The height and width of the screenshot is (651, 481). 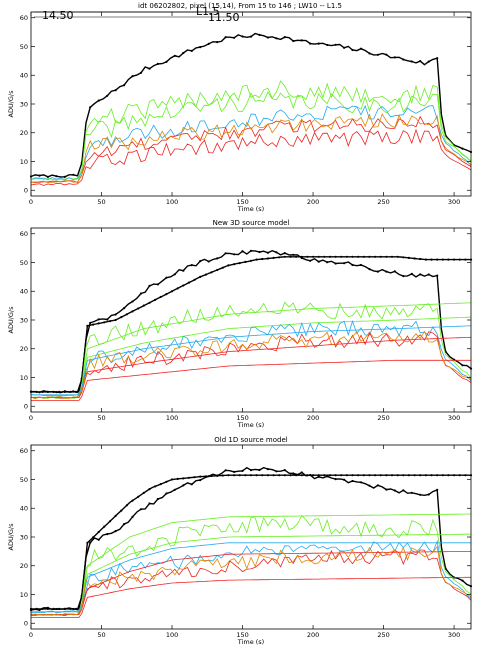 What do you see at coordinates (383, 635) in the screenshot?
I see `x-tick-label: 250` at bounding box center [383, 635].